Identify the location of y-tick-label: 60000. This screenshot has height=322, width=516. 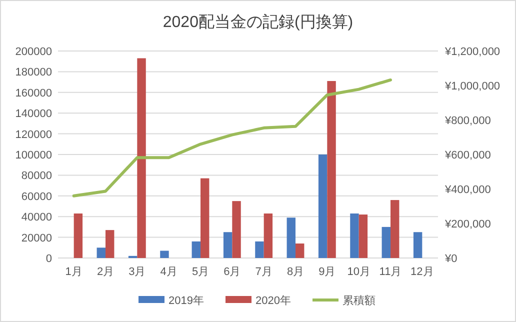
(36, 196).